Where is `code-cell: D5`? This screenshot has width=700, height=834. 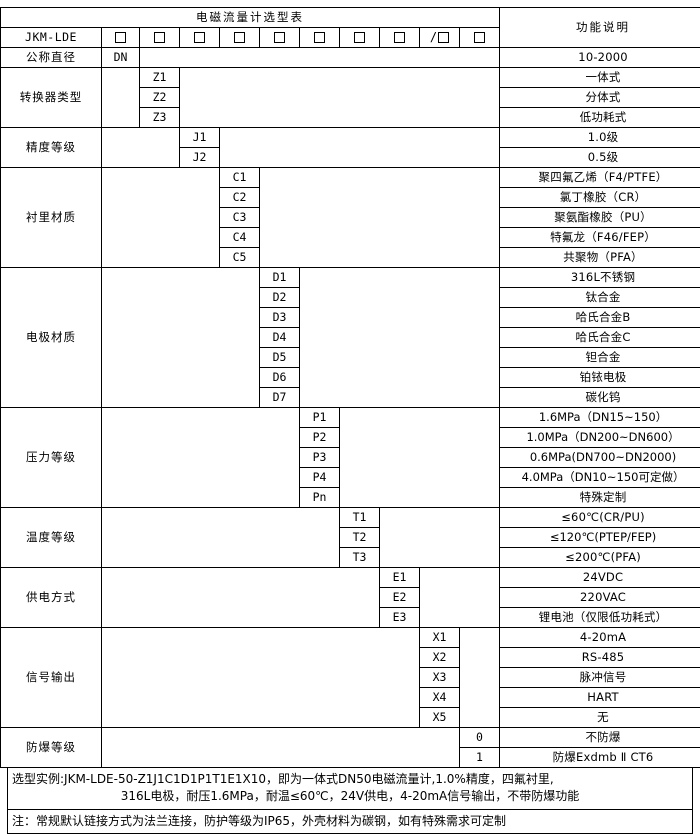 code-cell: D5 is located at coordinates (280, 358).